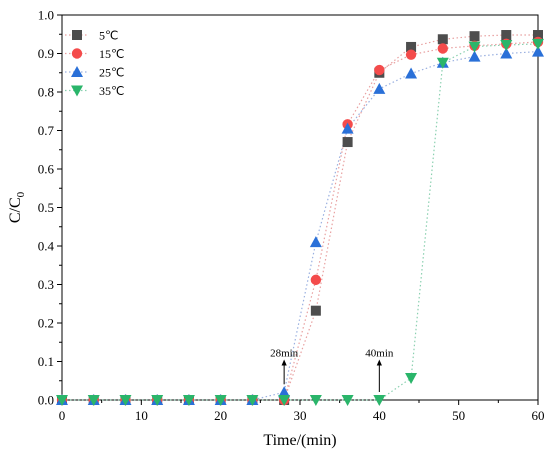 This screenshot has width=550, height=458. I want to click on y-axis-label: C/C0, so click(17, 207).